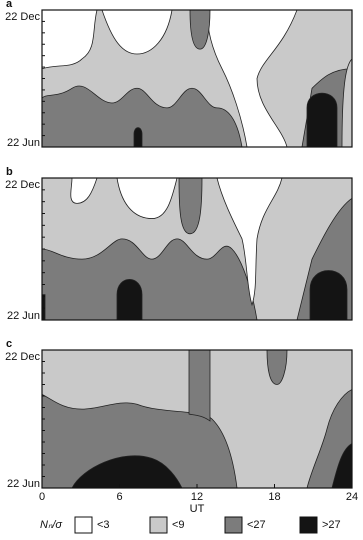 The width and height of the screenshot is (363, 540). I want to click on legend-title: Nₙ/σ, so click(51, 525).